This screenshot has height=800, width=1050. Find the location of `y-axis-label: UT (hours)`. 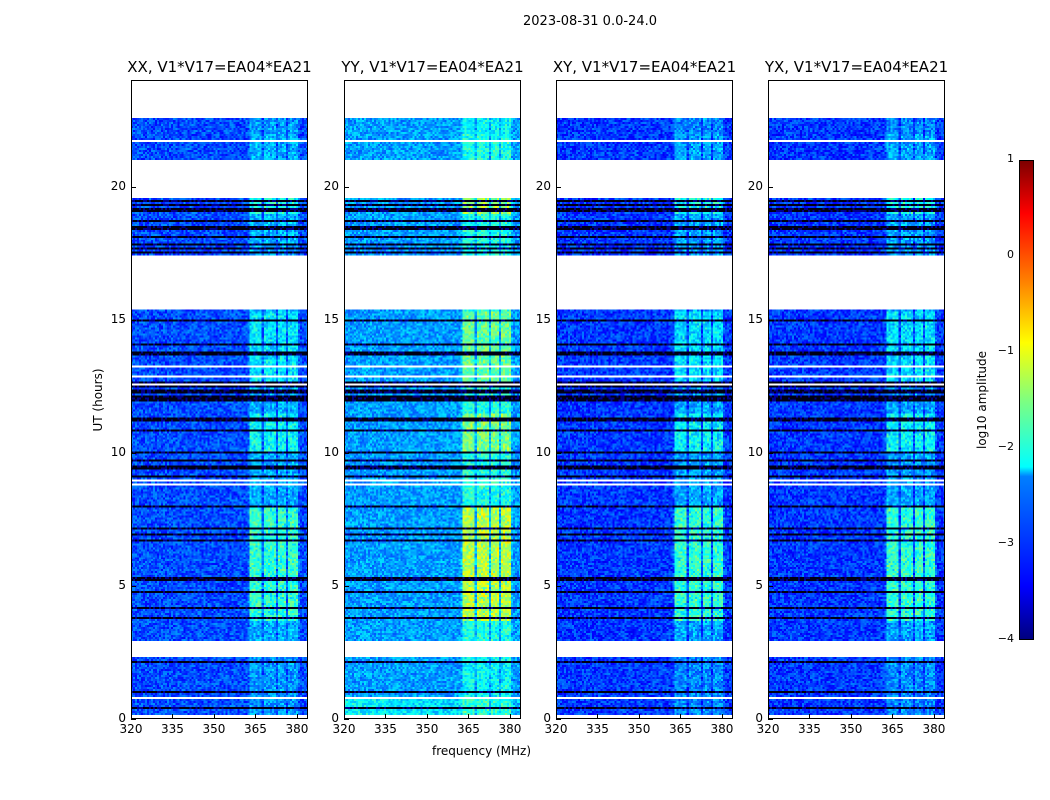

y-axis-label: UT (hours) is located at coordinates (98, 400).